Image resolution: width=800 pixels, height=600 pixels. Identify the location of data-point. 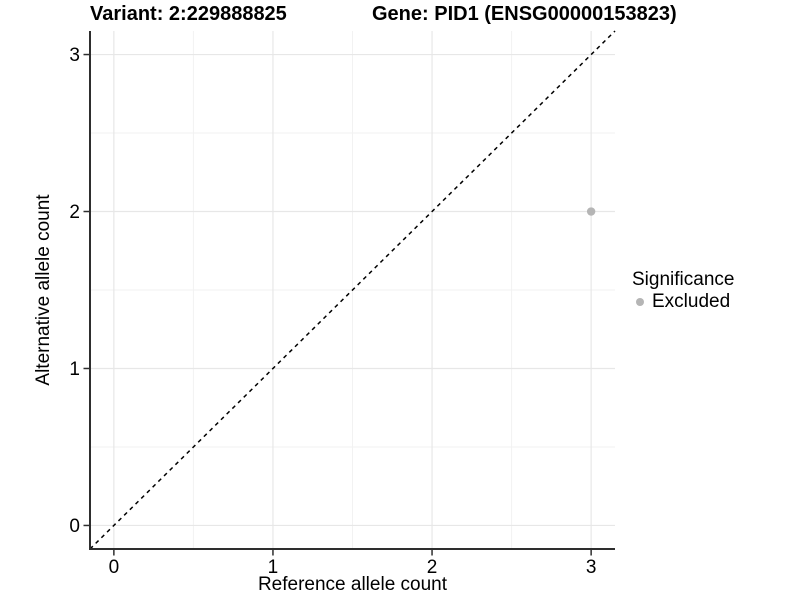
(591, 211).